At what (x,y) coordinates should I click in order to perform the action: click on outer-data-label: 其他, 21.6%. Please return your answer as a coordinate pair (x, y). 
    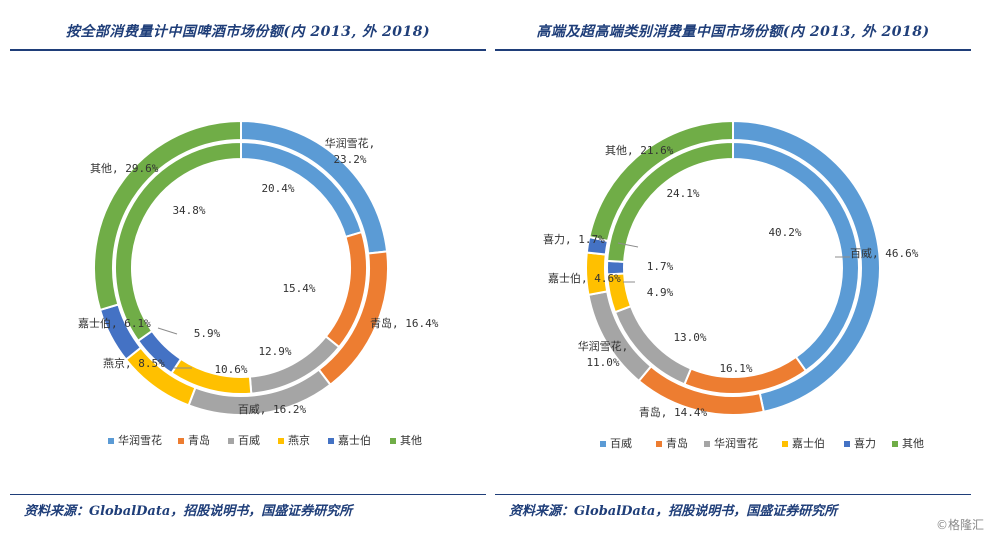
    Looking at the image, I should click on (639, 150).